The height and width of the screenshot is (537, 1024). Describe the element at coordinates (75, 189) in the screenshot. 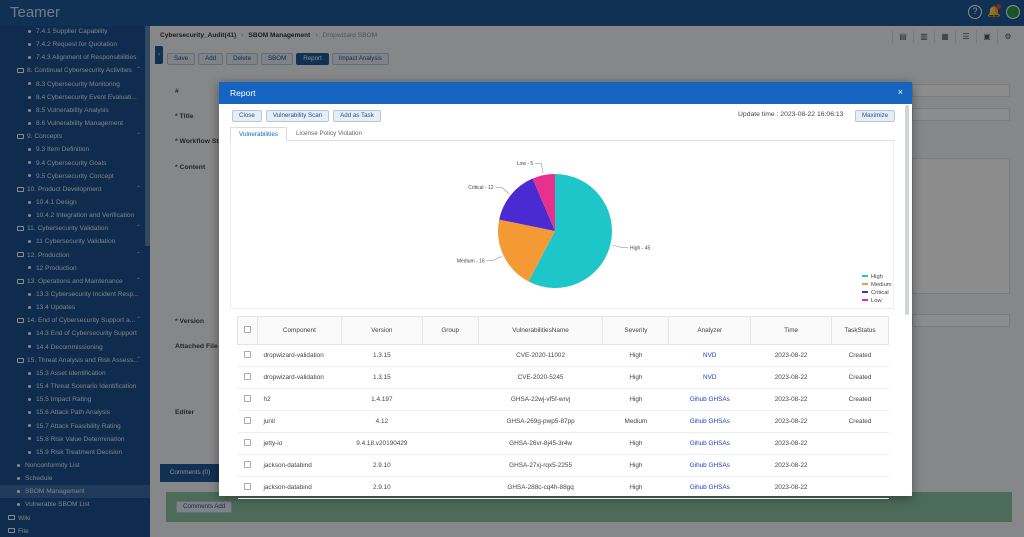

I see `sidebar-item: 10. Product Development ⌃` at that location.